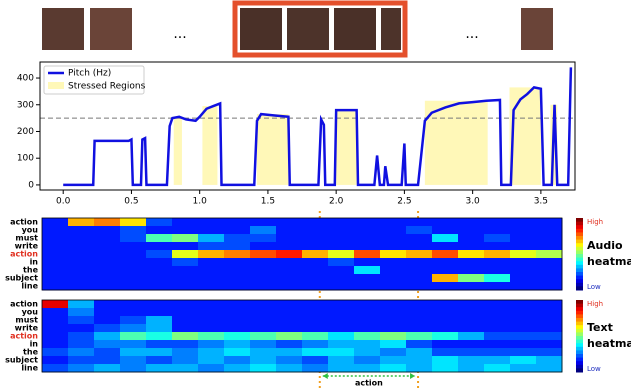 This screenshot has width=631, height=390. What do you see at coordinates (25, 132) in the screenshot?
I see `y-tick-label: 200` at bounding box center [25, 132].